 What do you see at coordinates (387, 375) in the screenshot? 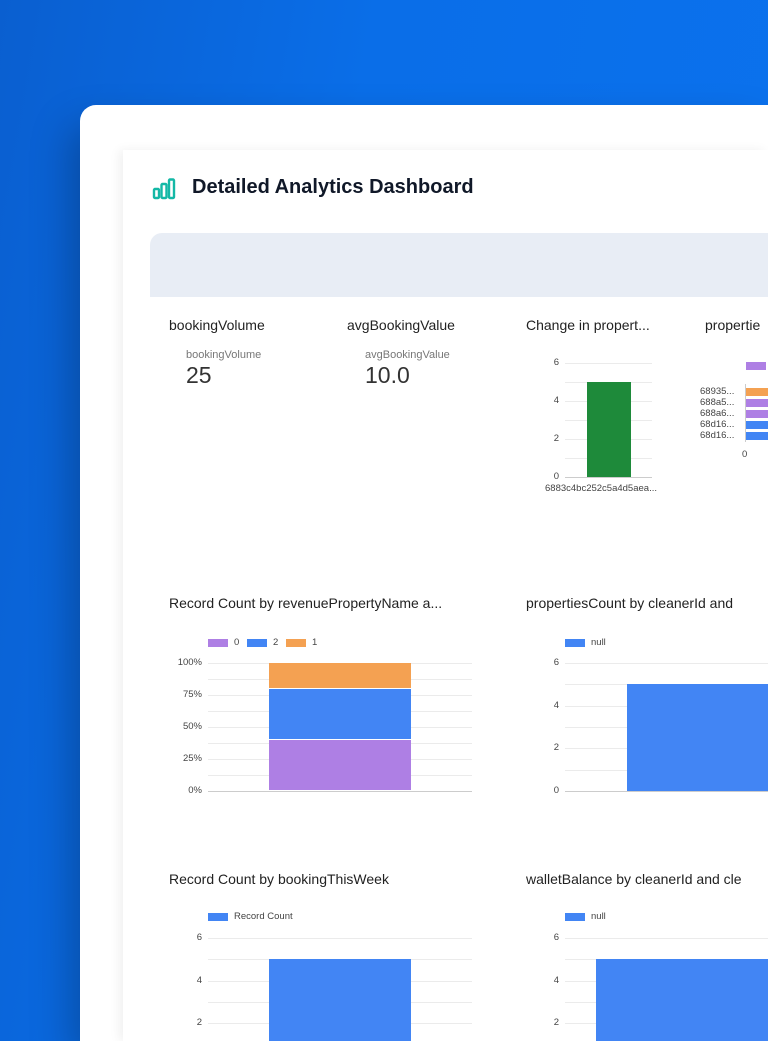
I see `kpi-value: 10.0` at bounding box center [387, 375].